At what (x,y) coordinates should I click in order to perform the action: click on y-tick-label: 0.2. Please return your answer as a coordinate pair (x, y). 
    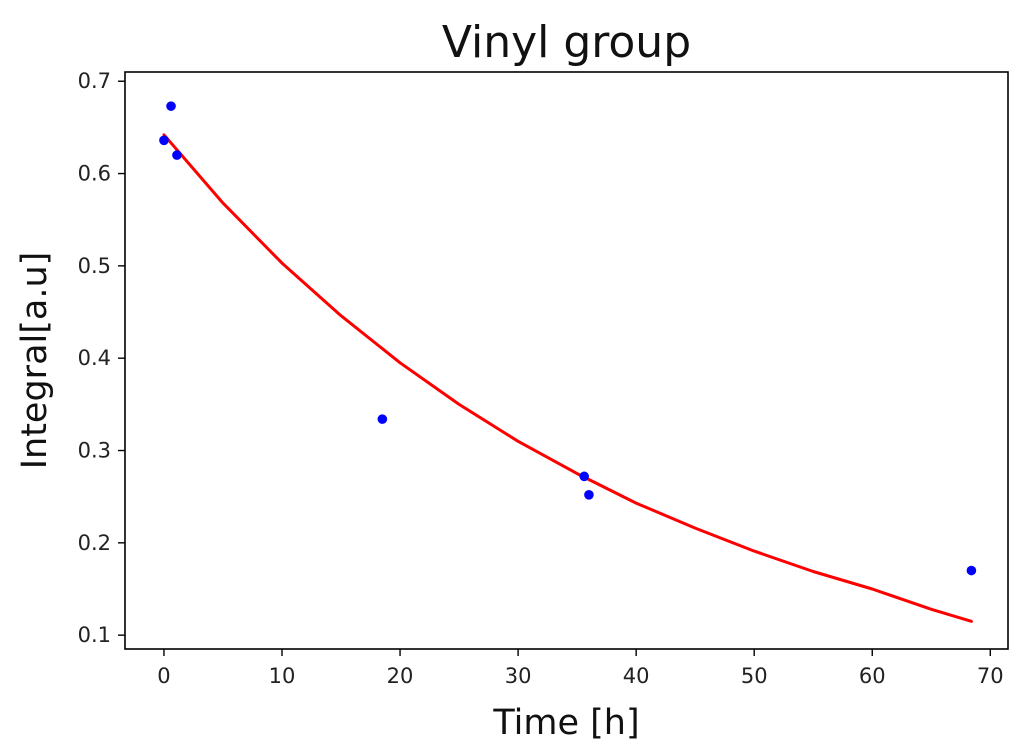
    Looking at the image, I should click on (94, 543).